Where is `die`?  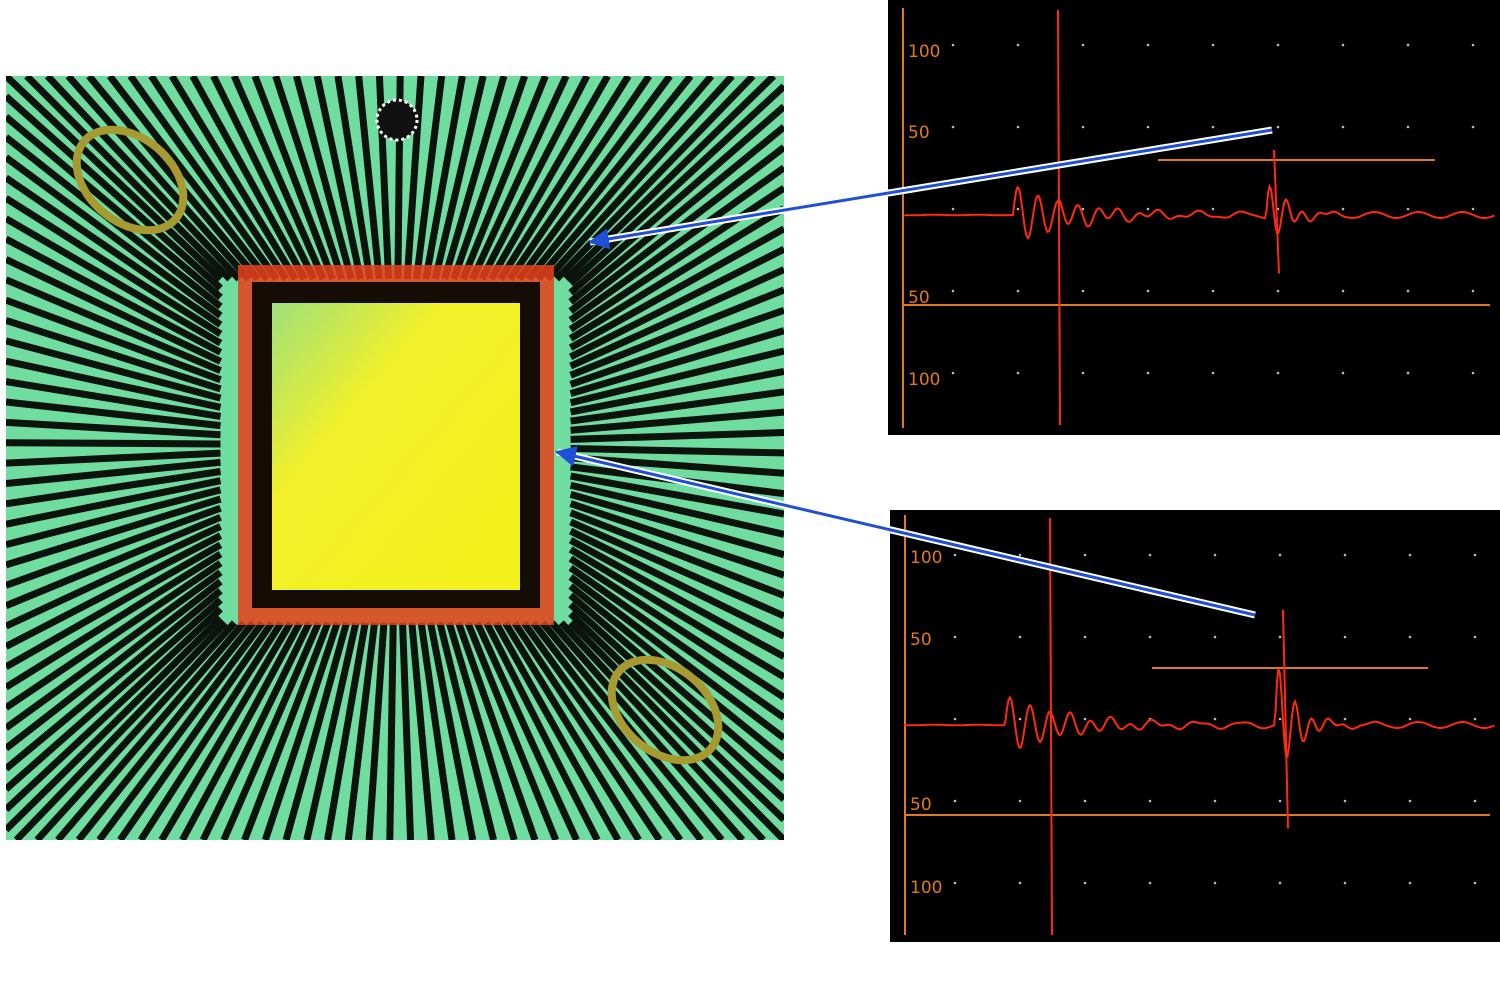
die is located at coordinates (396, 446).